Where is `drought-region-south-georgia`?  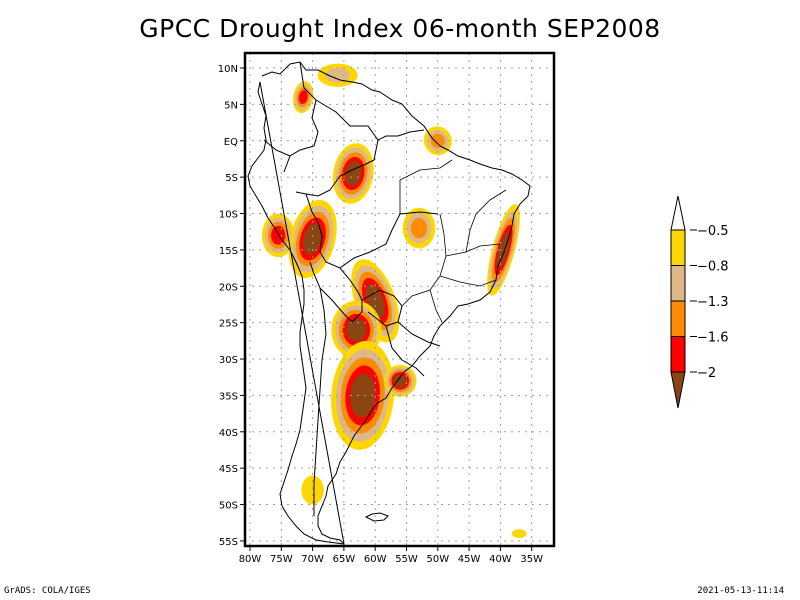
drought-region-south-georgia is located at coordinates (519, 534).